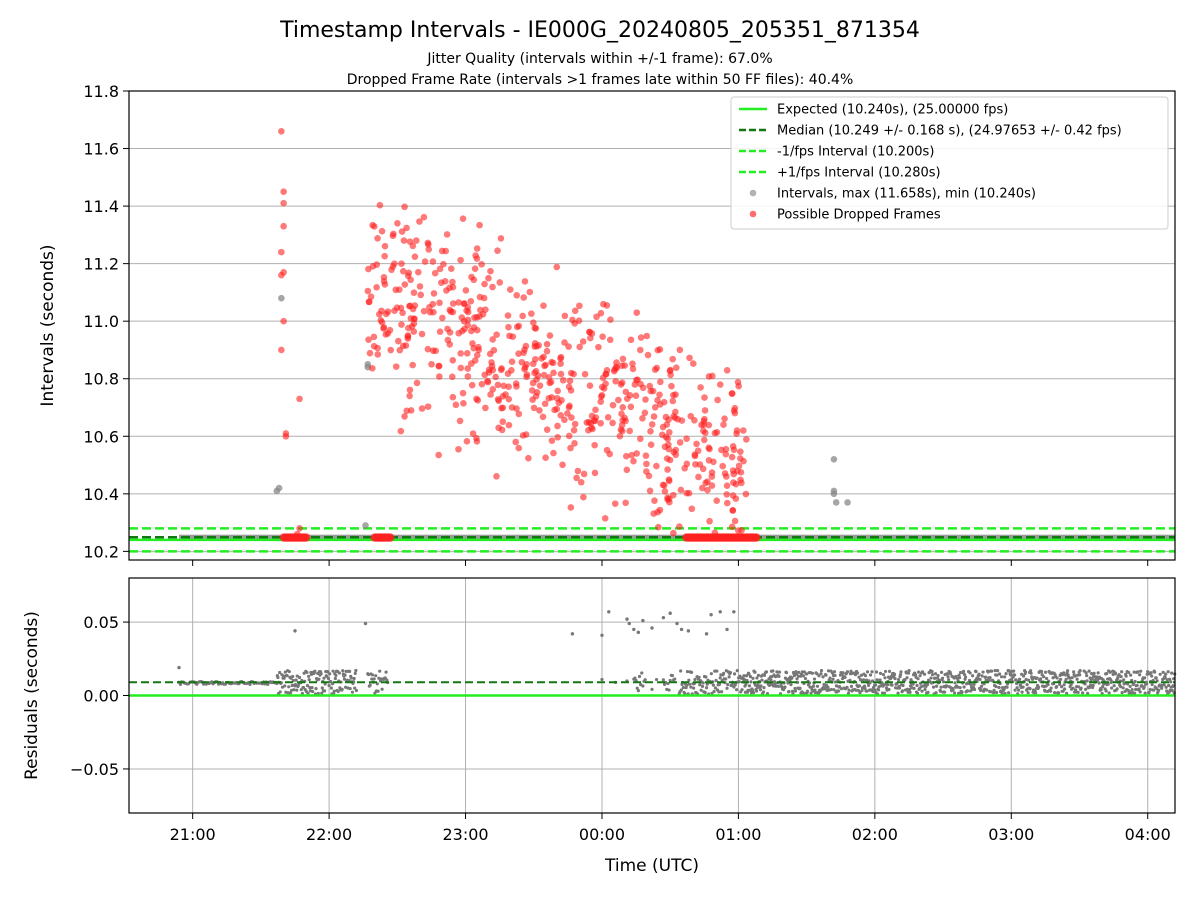 This screenshot has height=904, width=1200. Describe the element at coordinates (738, 834) in the screenshot. I see `time-x-tick-label: 01:00` at that location.